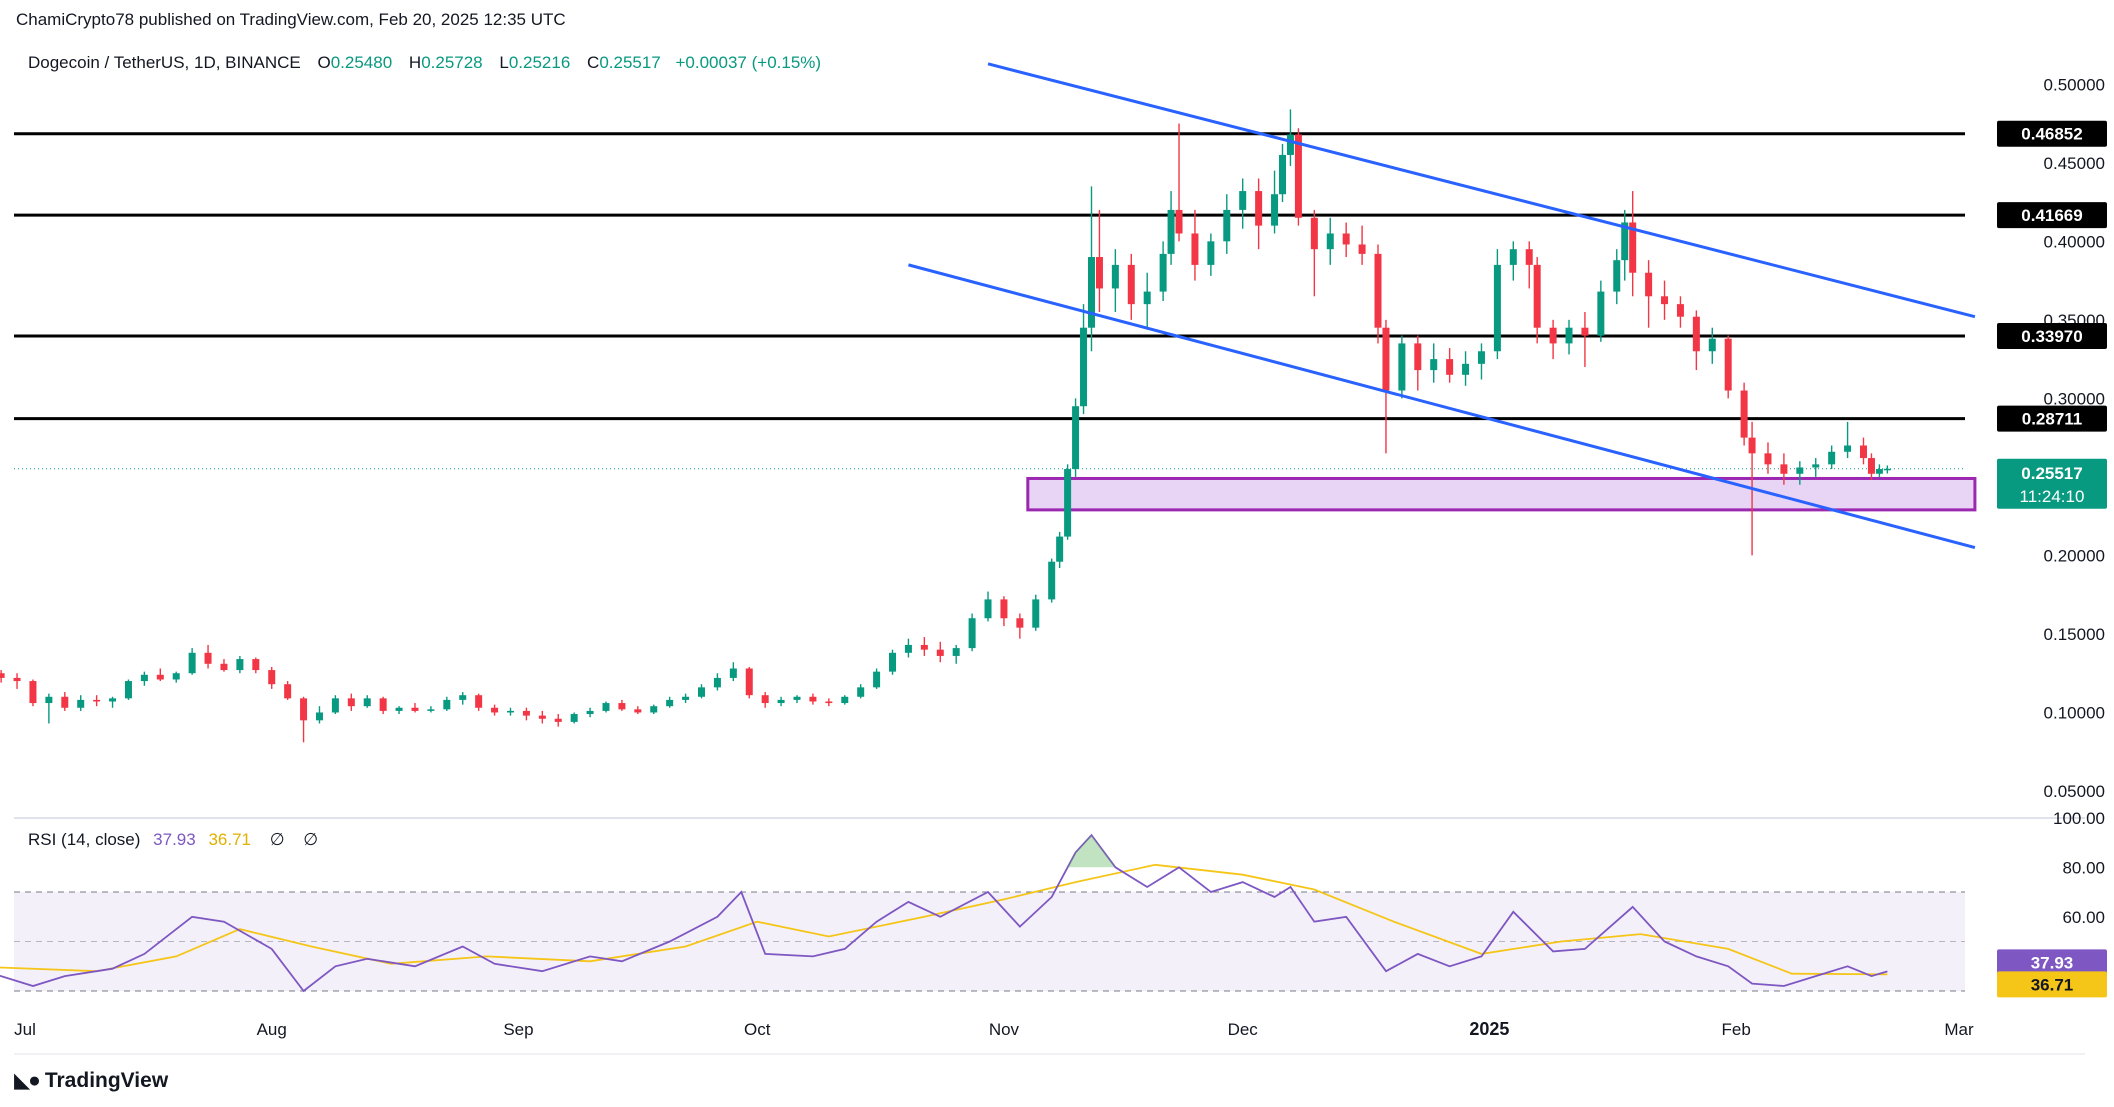 The height and width of the screenshot is (1107, 2114). Describe the element at coordinates (2079, 818) in the screenshot. I see `rsi-tick-label: 100.00` at that location.